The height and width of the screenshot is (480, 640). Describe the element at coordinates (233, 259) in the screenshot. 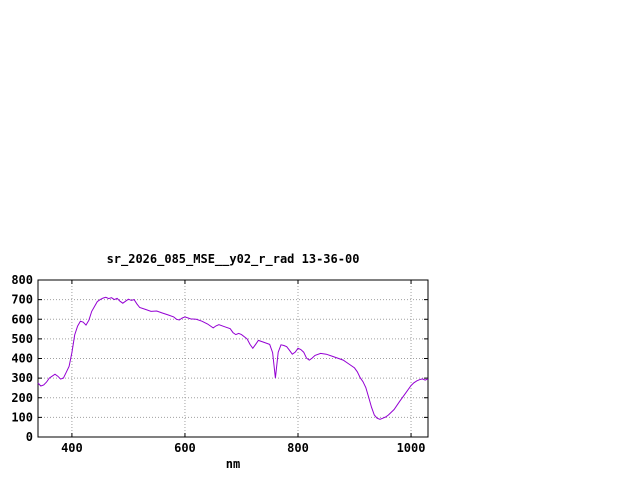

I see `chart-title: sr_2026_085_MSE__y02_r_rad 13-36-00` at that location.